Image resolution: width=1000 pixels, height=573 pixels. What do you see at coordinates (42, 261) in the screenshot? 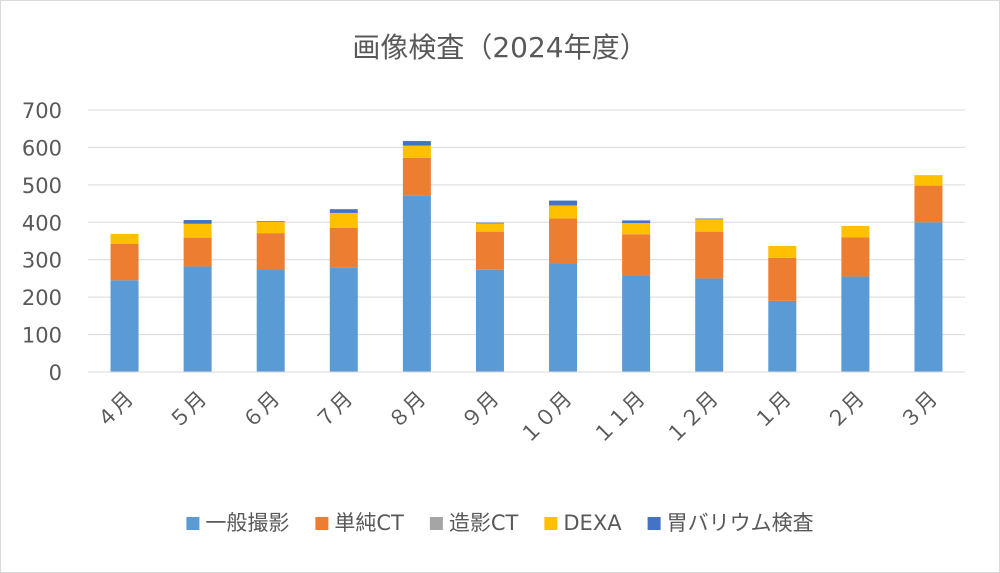
I see `y-tick-label: 300` at bounding box center [42, 261].